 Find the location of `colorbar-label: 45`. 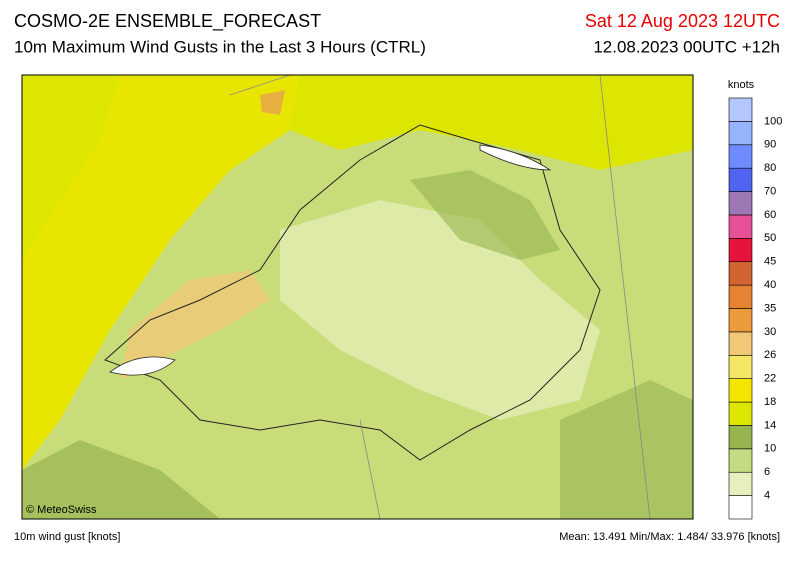

colorbar-label: 45 is located at coordinates (770, 262).